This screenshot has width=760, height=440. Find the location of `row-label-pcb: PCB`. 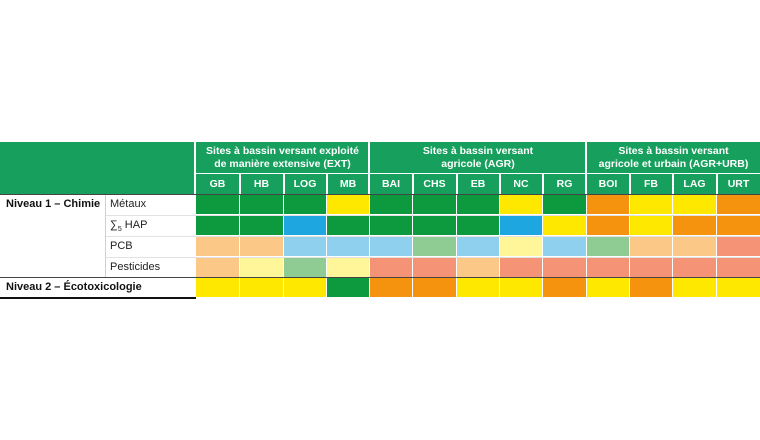

row-label-pcb: PCB is located at coordinates (121, 246).